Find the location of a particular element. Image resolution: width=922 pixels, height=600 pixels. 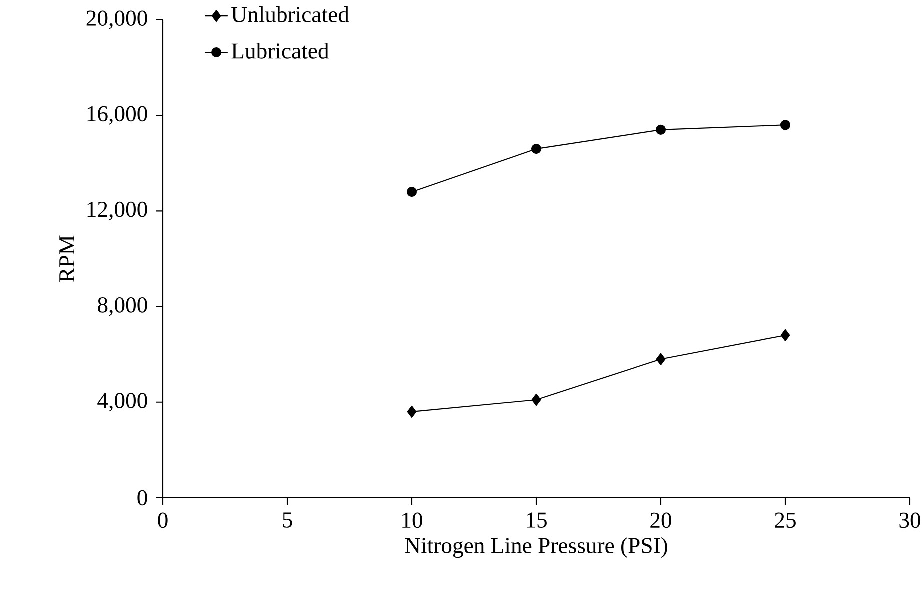

x-tick-label: 25 is located at coordinates (785, 520).